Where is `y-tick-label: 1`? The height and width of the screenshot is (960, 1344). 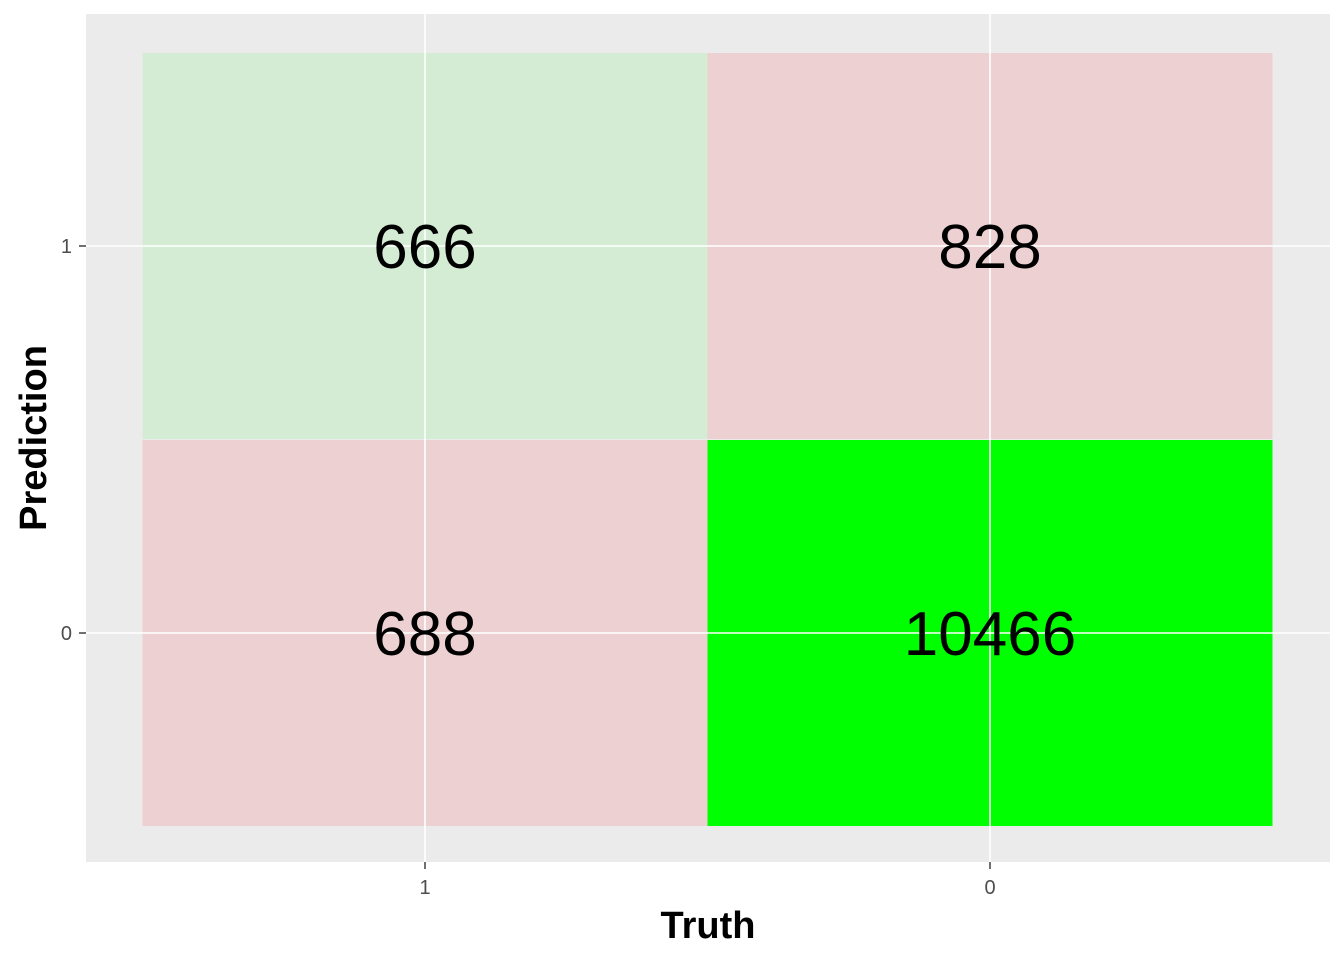 y-tick-label: 1 is located at coordinates (66, 247).